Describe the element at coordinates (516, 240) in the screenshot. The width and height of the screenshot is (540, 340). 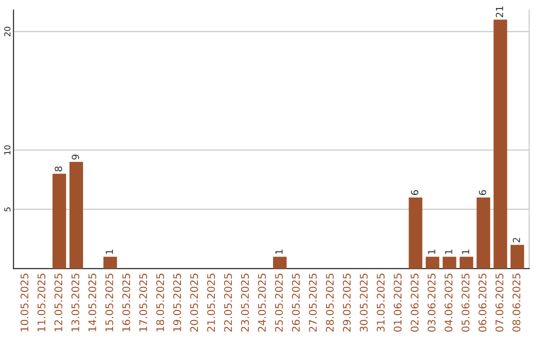
I see `data-label: 2` at that location.